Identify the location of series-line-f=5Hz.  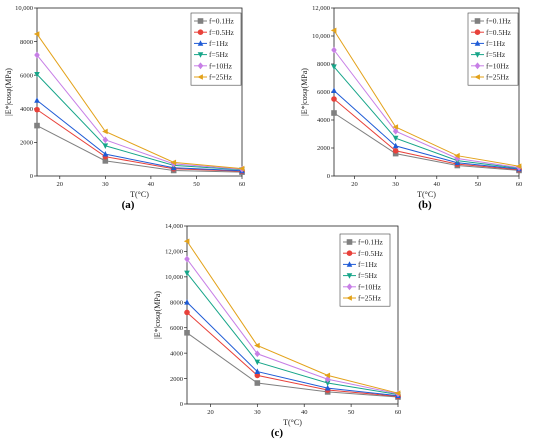
(139, 122).